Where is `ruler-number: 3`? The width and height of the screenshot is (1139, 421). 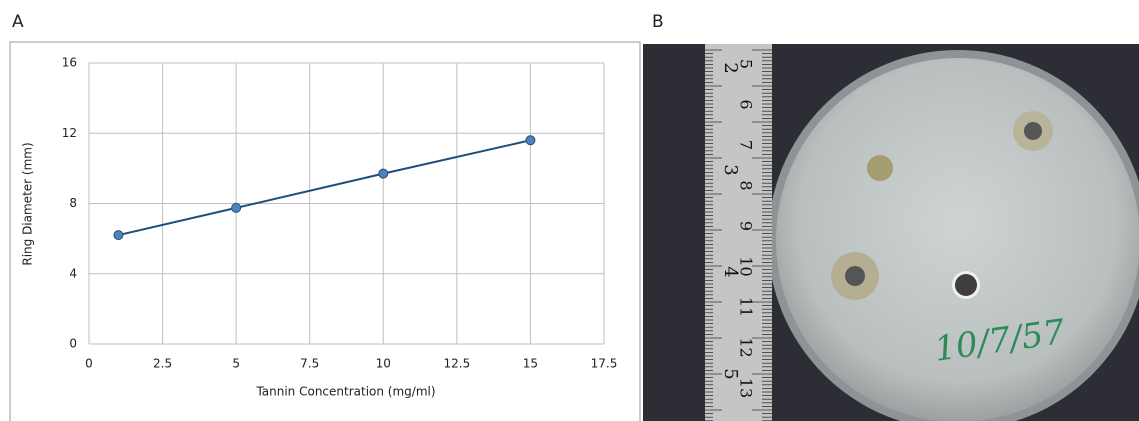 ruler-number: 3 is located at coordinates (730, 169).